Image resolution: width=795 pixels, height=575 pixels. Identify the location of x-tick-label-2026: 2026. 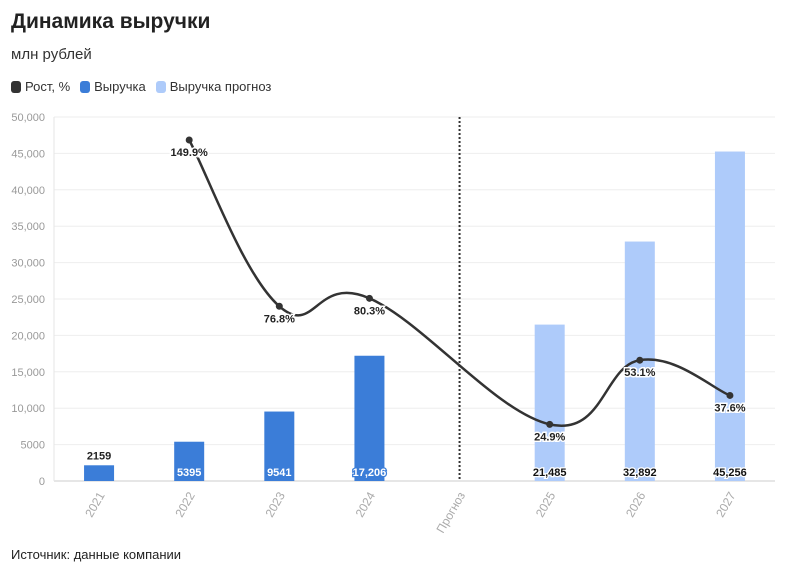
(636, 504).